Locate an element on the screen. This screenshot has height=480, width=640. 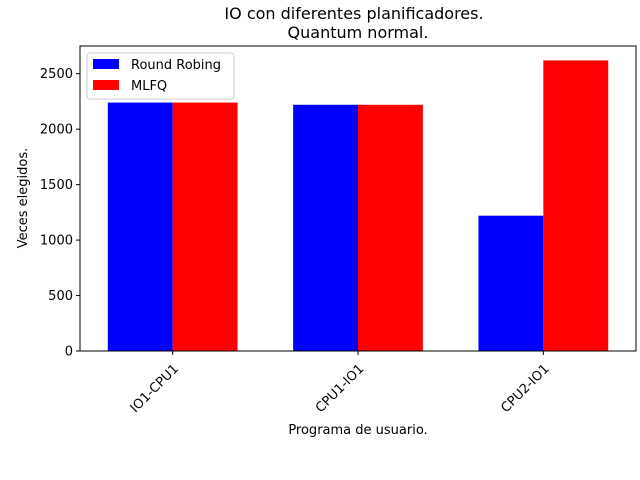
y-tick-label: 1000 is located at coordinates (56, 241).